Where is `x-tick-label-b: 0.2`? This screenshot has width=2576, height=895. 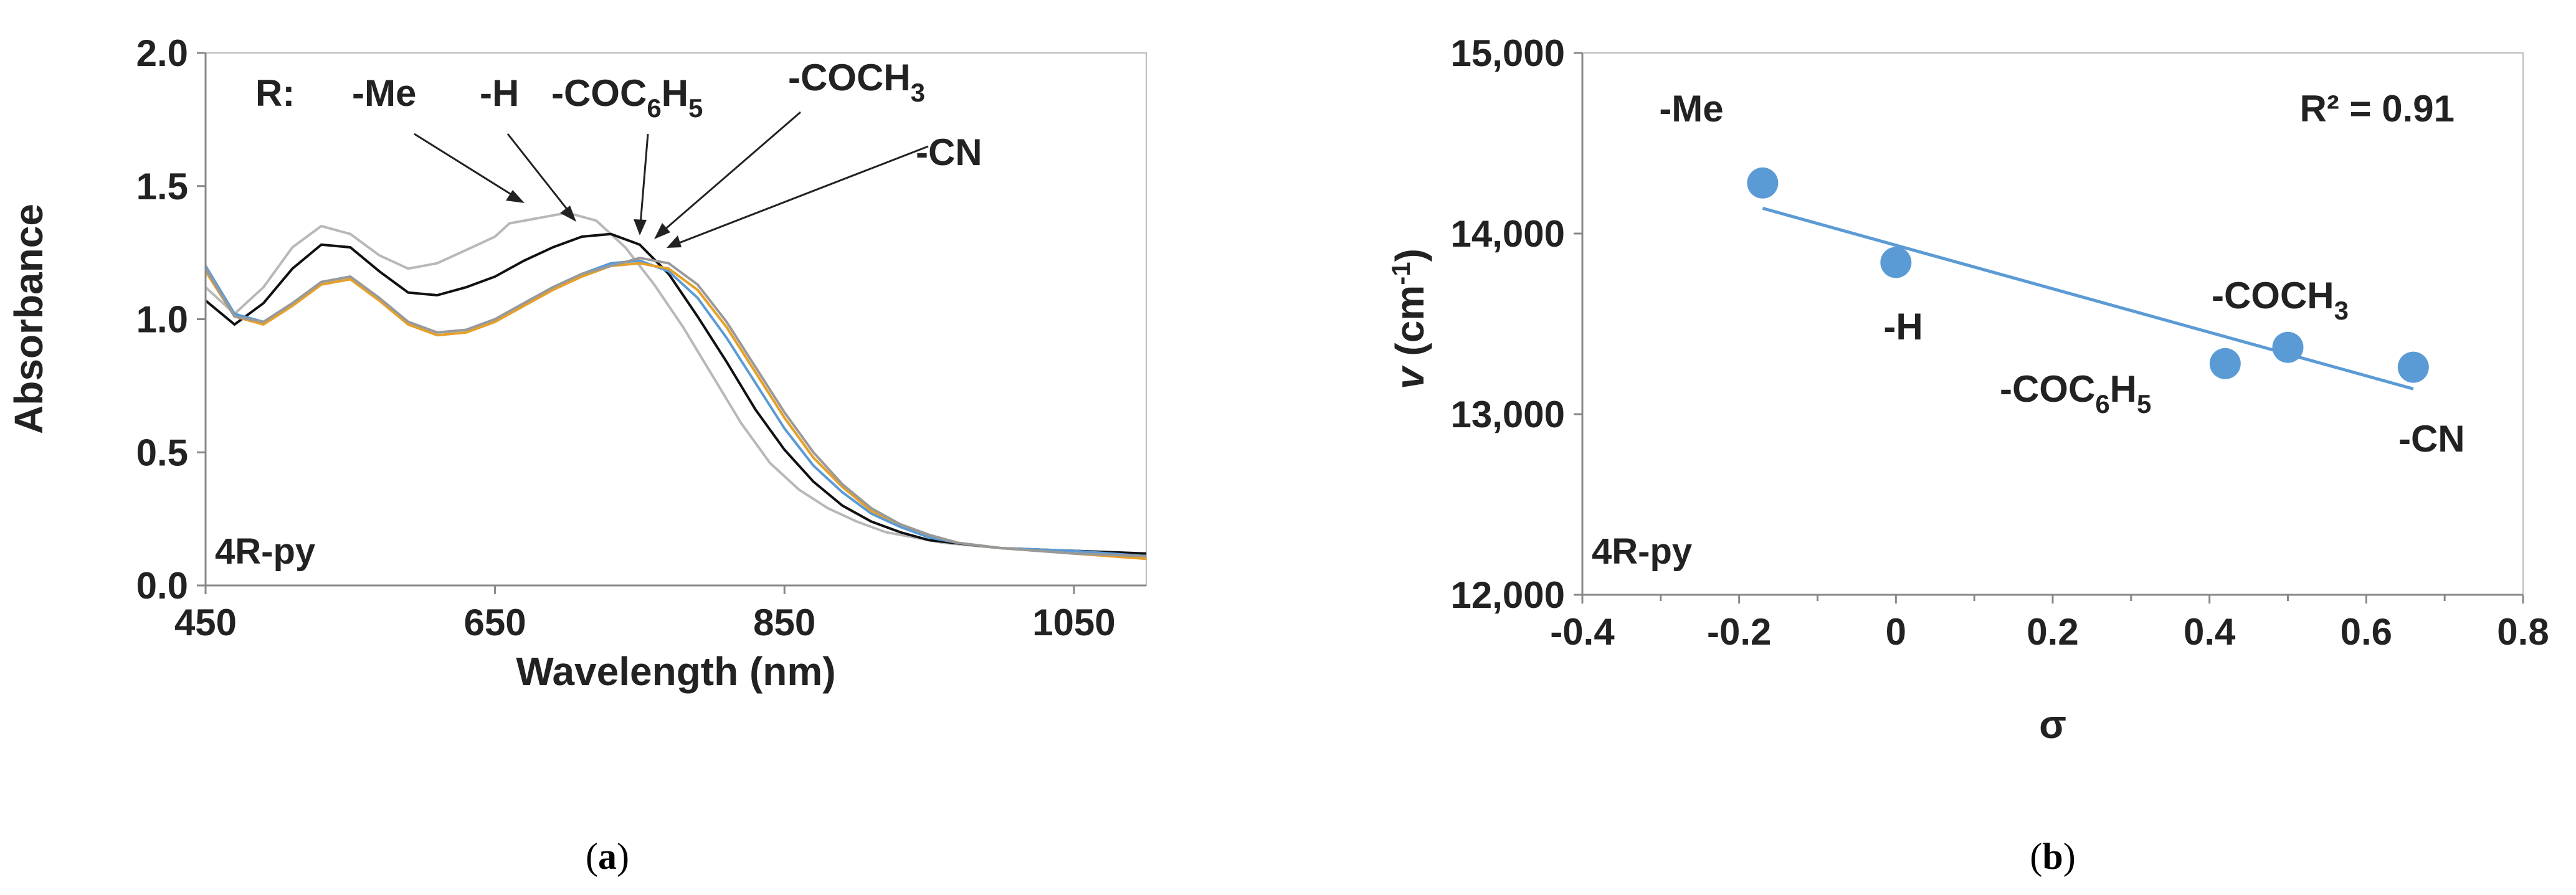 x-tick-label-b: 0.2 is located at coordinates (2052, 632).